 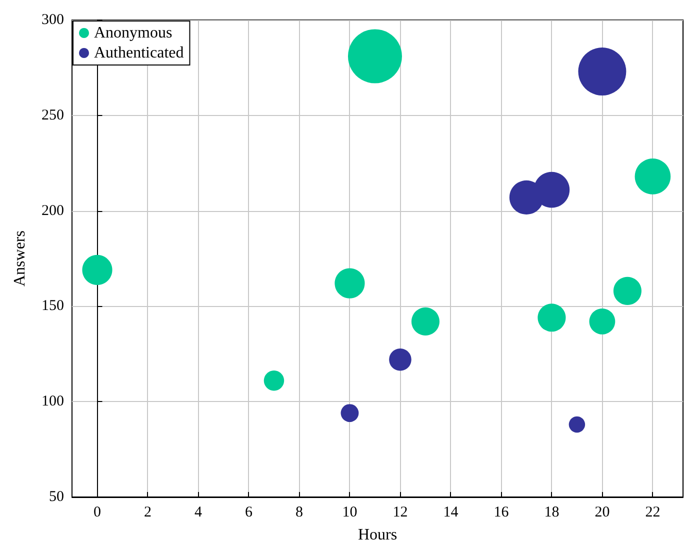 What do you see at coordinates (53, 210) in the screenshot?
I see `y-tick-label: 200` at bounding box center [53, 210].